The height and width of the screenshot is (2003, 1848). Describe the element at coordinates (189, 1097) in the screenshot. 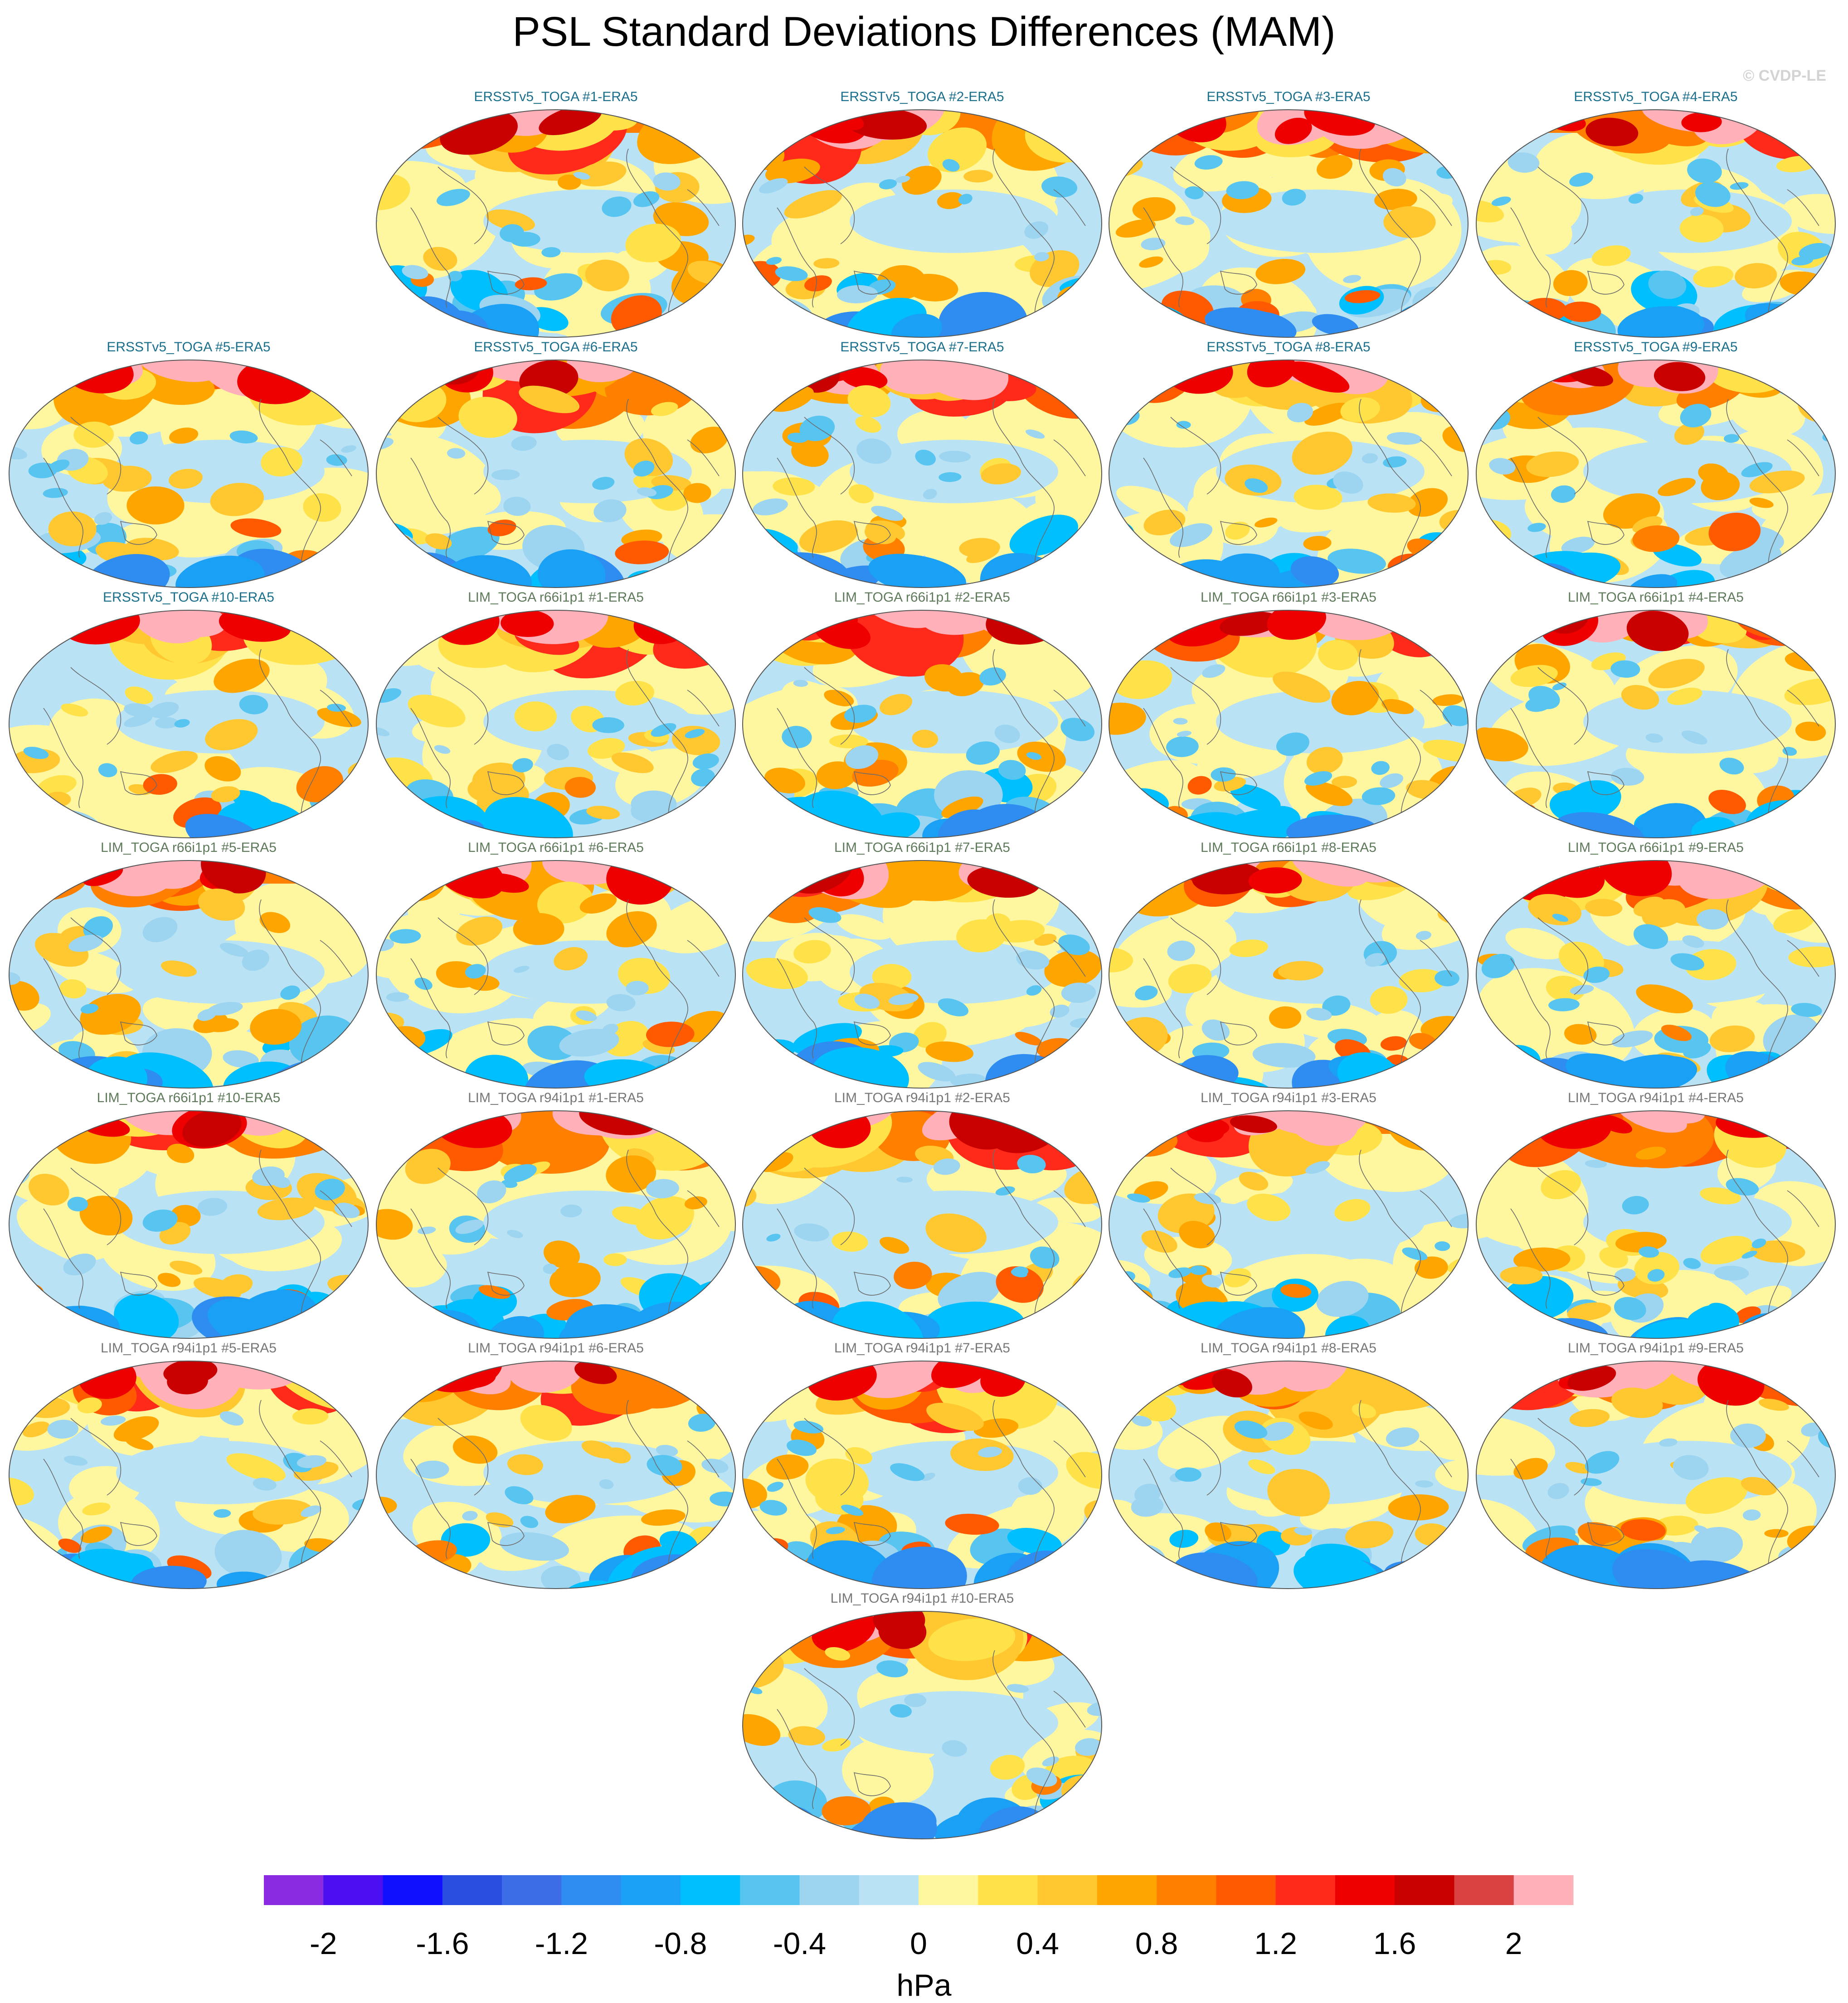

I see `panel-title: LIM_TOGA r66i1p1 #10-ERA5` at that location.